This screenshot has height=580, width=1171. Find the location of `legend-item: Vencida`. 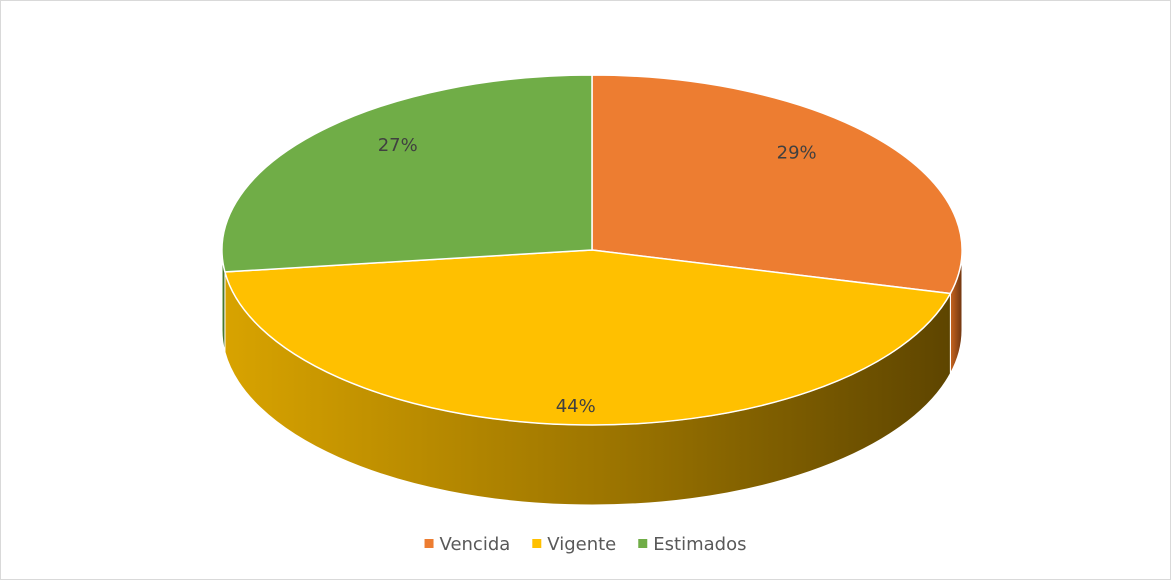

legend-item: Vencida is located at coordinates (467, 544).